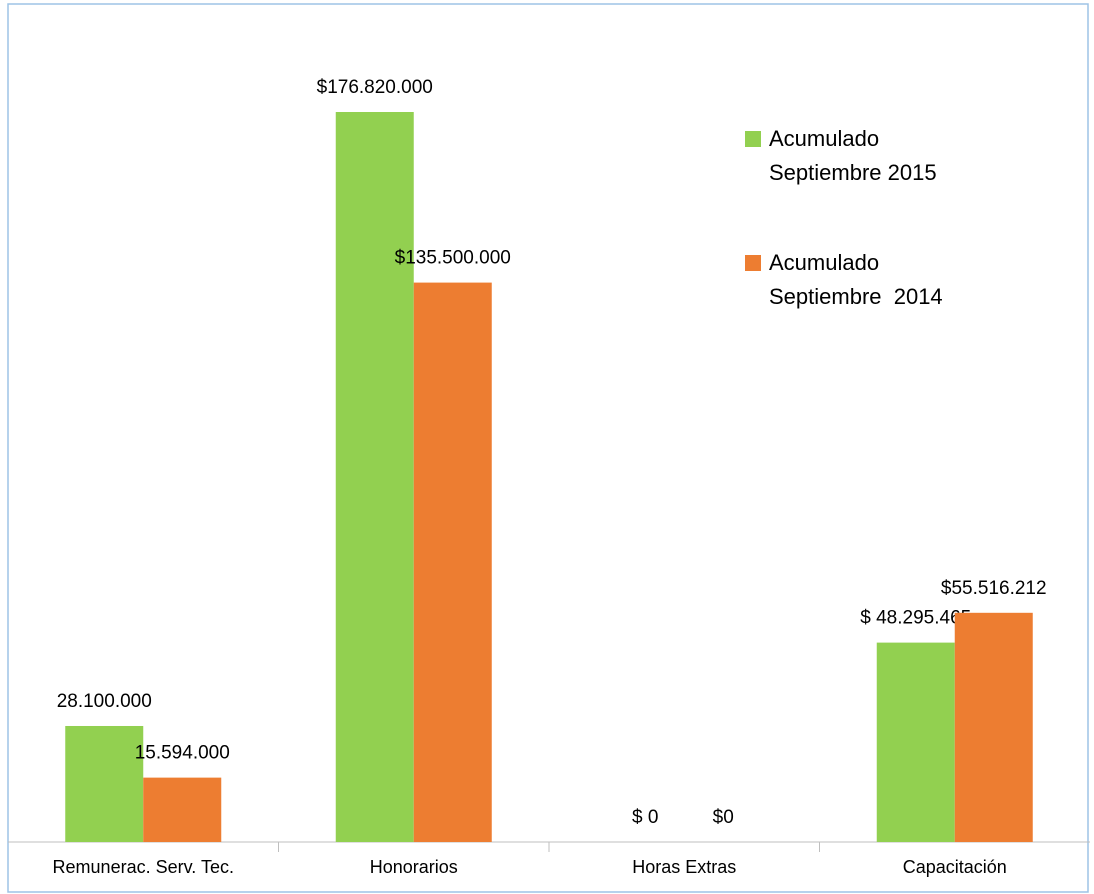 Image resolution: width=1094 pixels, height=894 pixels. What do you see at coordinates (723, 817) in the screenshot?
I see `data-label: $0` at bounding box center [723, 817].